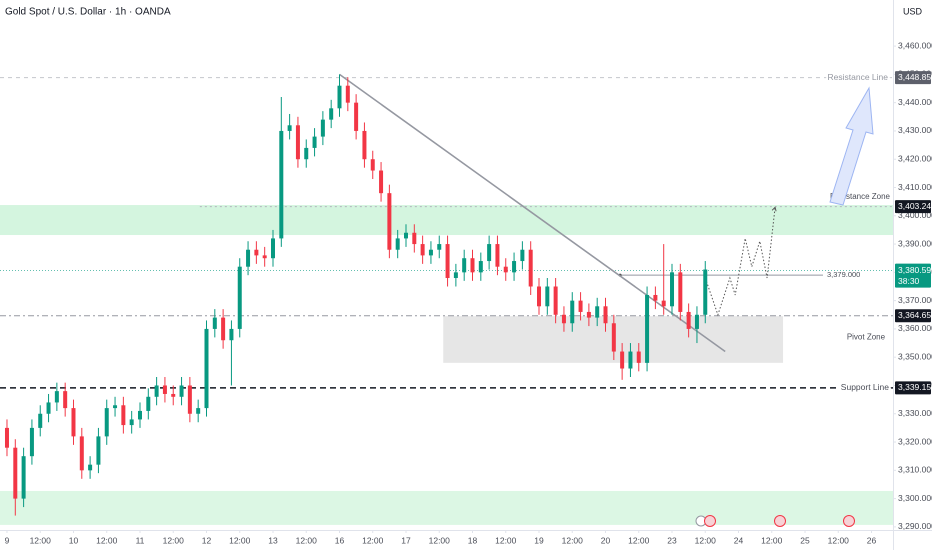  I want to click on chart-title: Gold Spot / U.S. Dollar · 1h · OANDA, so click(88, 12).